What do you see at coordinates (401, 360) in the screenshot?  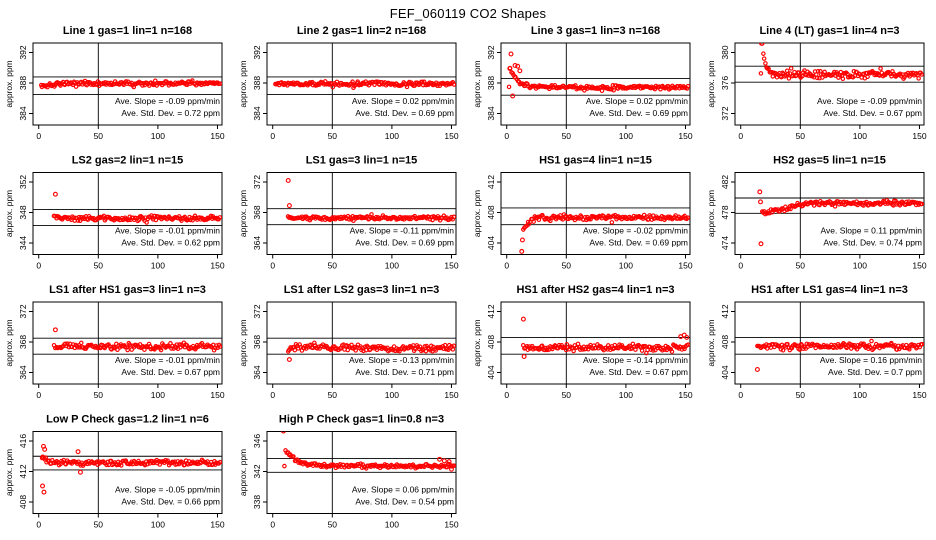 I see `slope-annotation: Ave. Slope = -0.13 ppm/min` at bounding box center [401, 360].